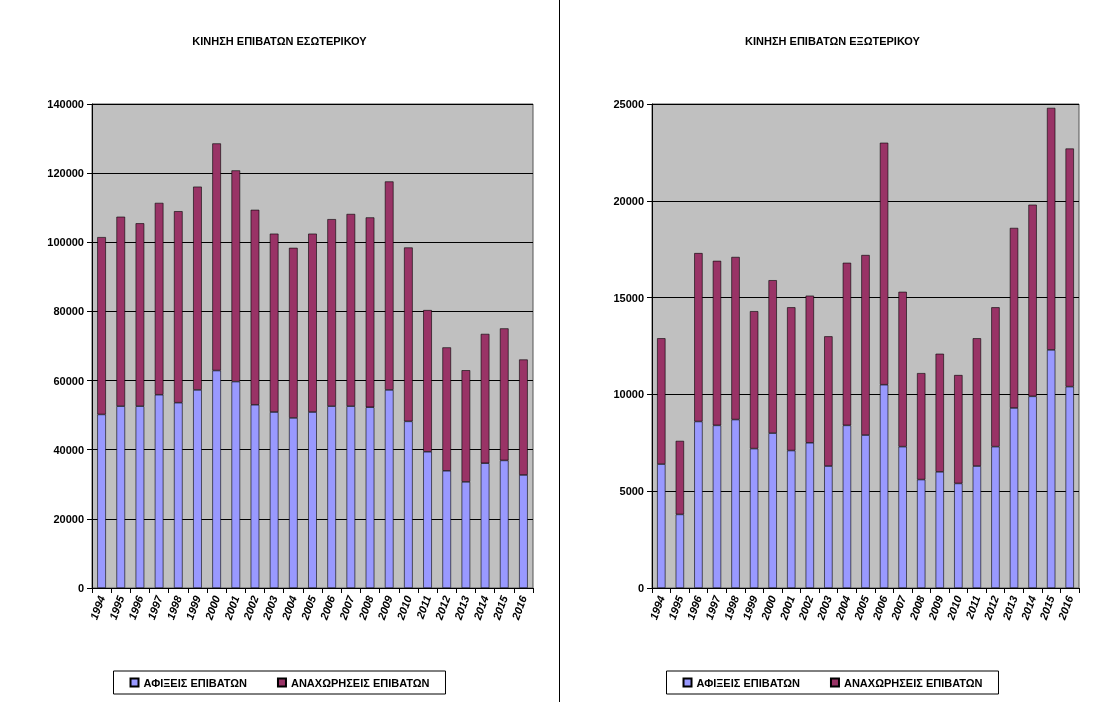 The image size is (1105, 702). Describe the element at coordinates (833, 40) in the screenshot. I see `chart-title: ΚΙΝΗΣΗ ΕΠΙΒΑΤΩΝ ΕΞΩΤΕΡΙΚΟΥ` at that location.